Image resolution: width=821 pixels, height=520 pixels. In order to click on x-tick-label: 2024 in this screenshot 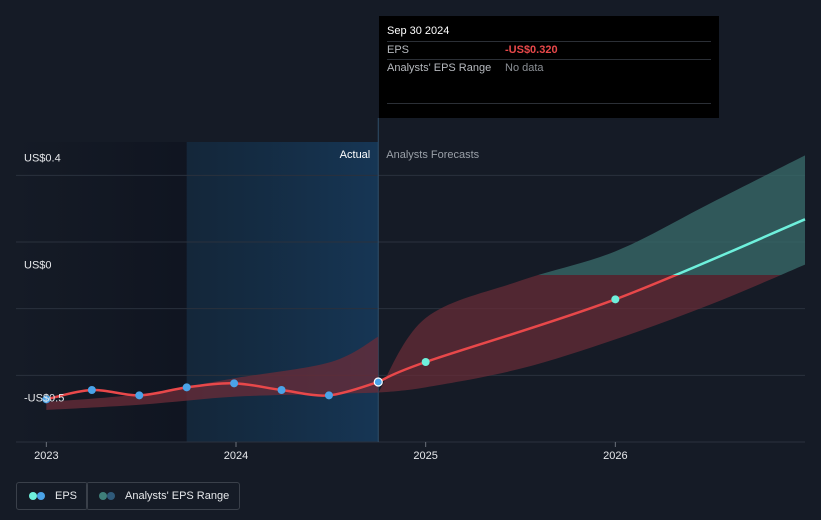, I will do `click(236, 456)`.